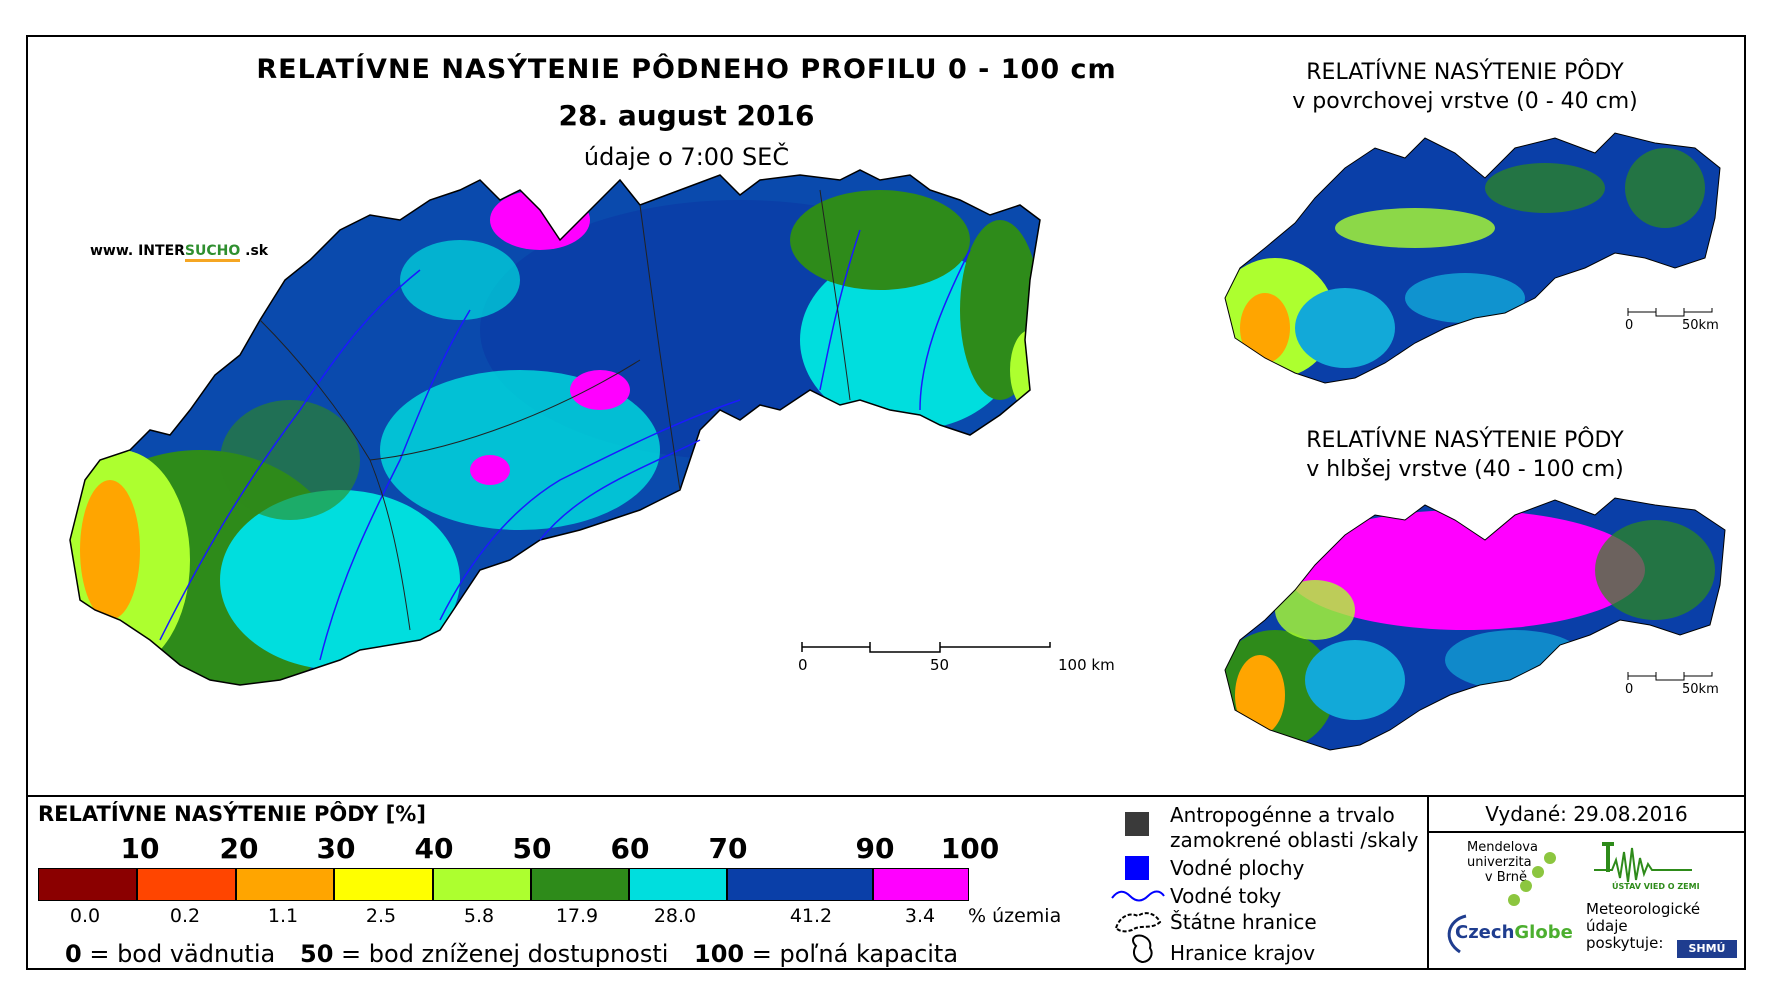  I want to click on deep-scale-0: 0, so click(1629, 689).